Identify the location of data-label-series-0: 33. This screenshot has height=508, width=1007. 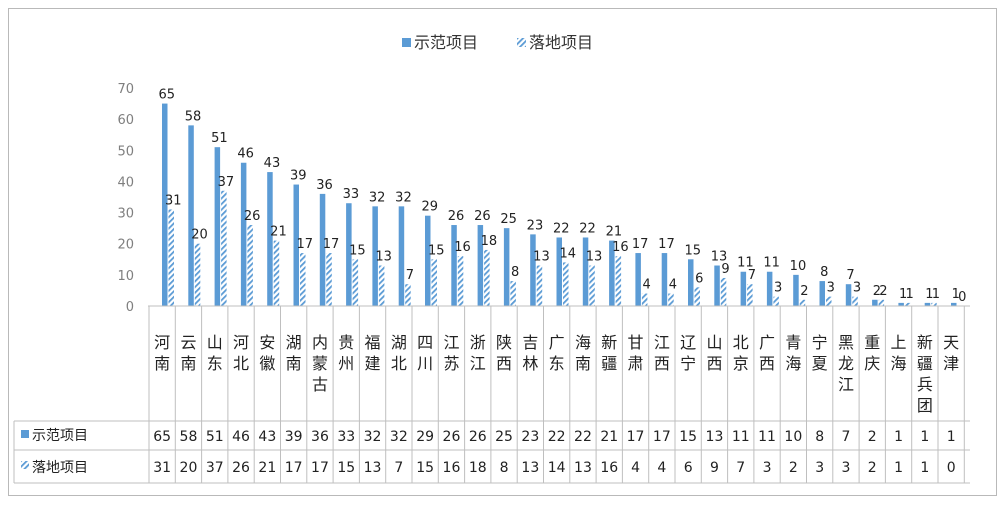
(351, 194).